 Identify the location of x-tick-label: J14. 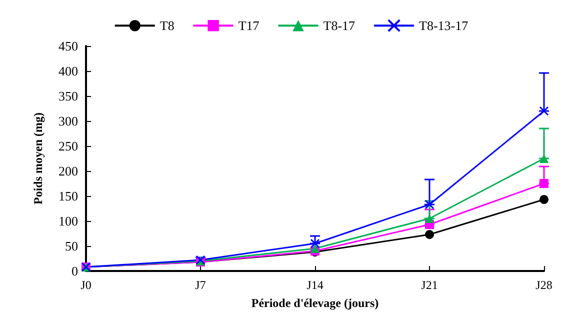
(315, 285).